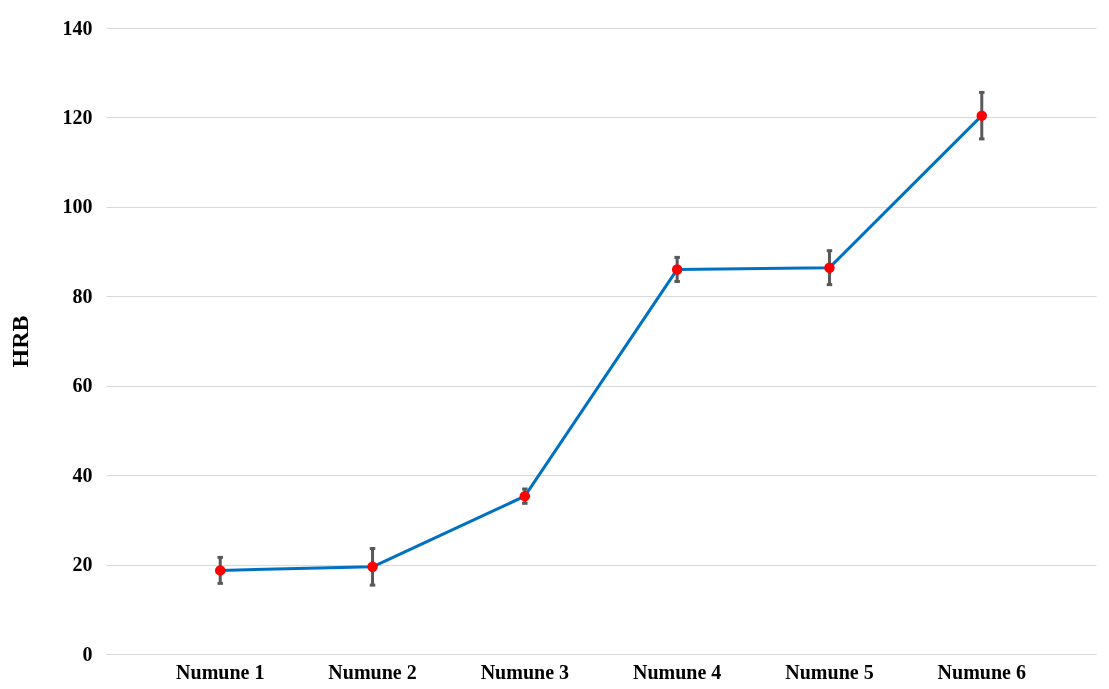 Image resolution: width=1109 pixels, height=689 pixels. What do you see at coordinates (981, 671) in the screenshot?
I see `x-tick-label: Numune 6` at bounding box center [981, 671].